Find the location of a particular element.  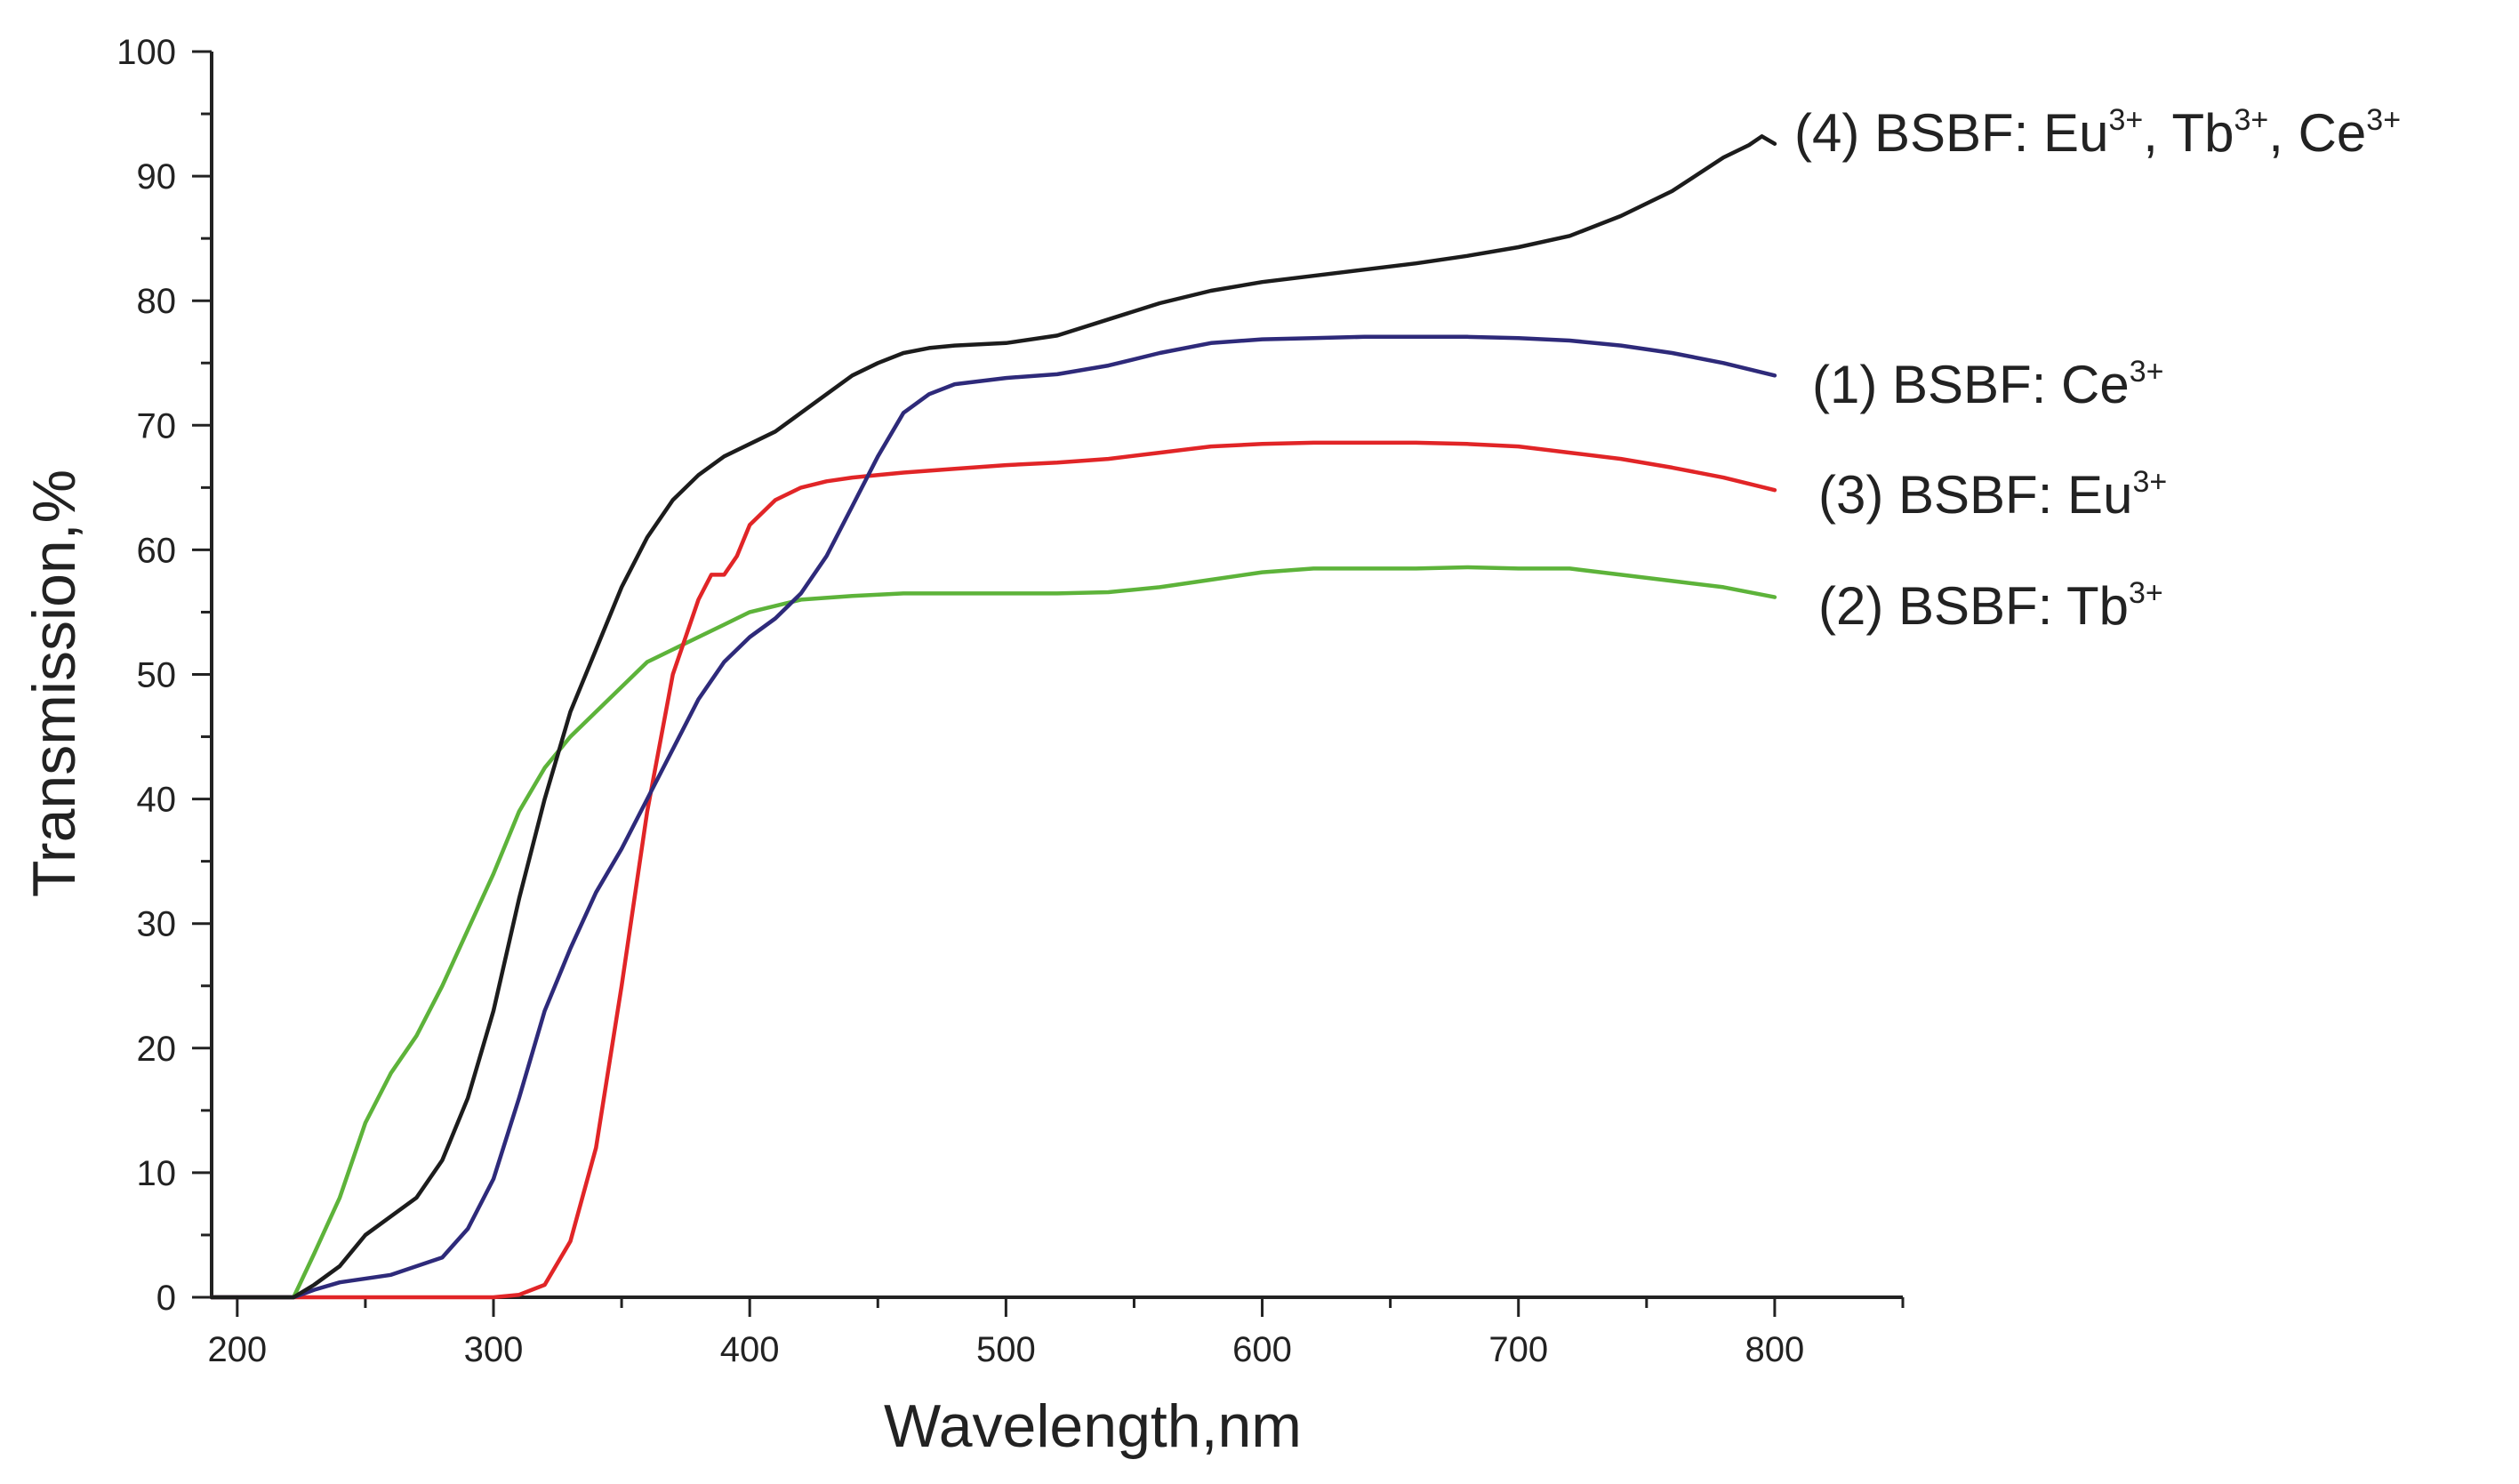

legend-name-series-4: (4) BSBF: Eu is located at coordinates (1951, 133).